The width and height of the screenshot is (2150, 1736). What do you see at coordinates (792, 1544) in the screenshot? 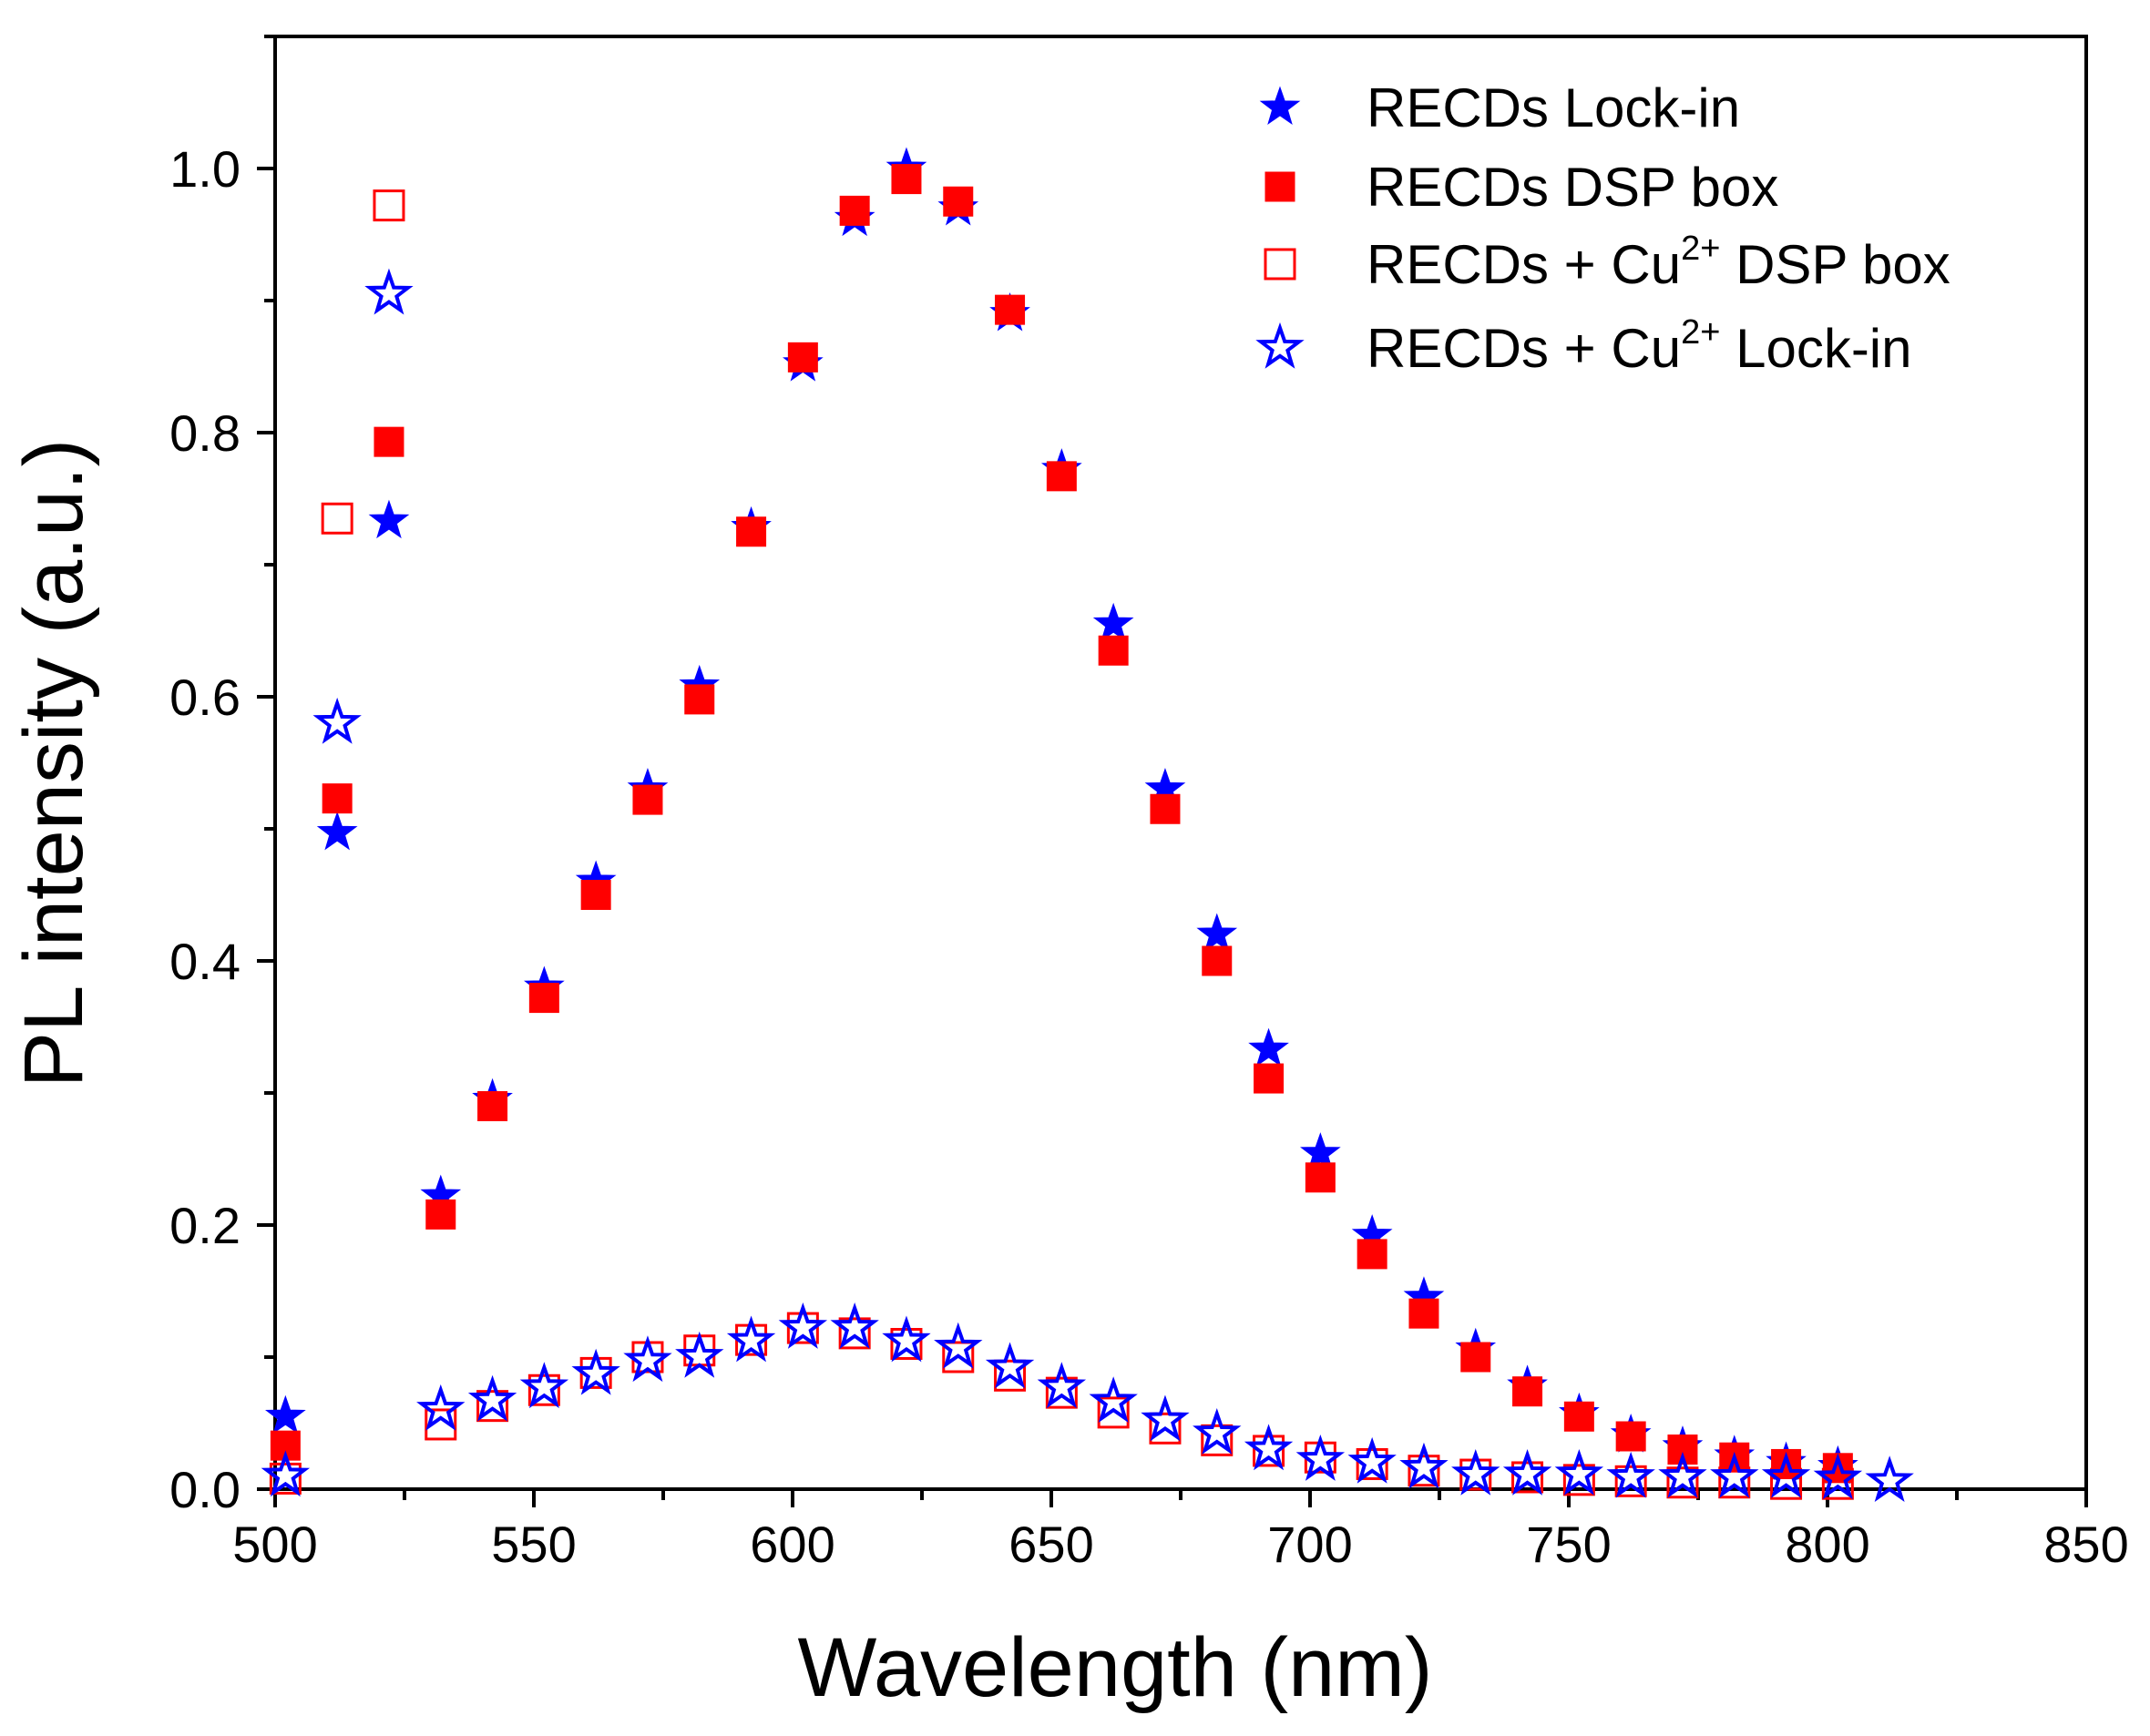
I see `x-tick-label: 600` at bounding box center [792, 1544].